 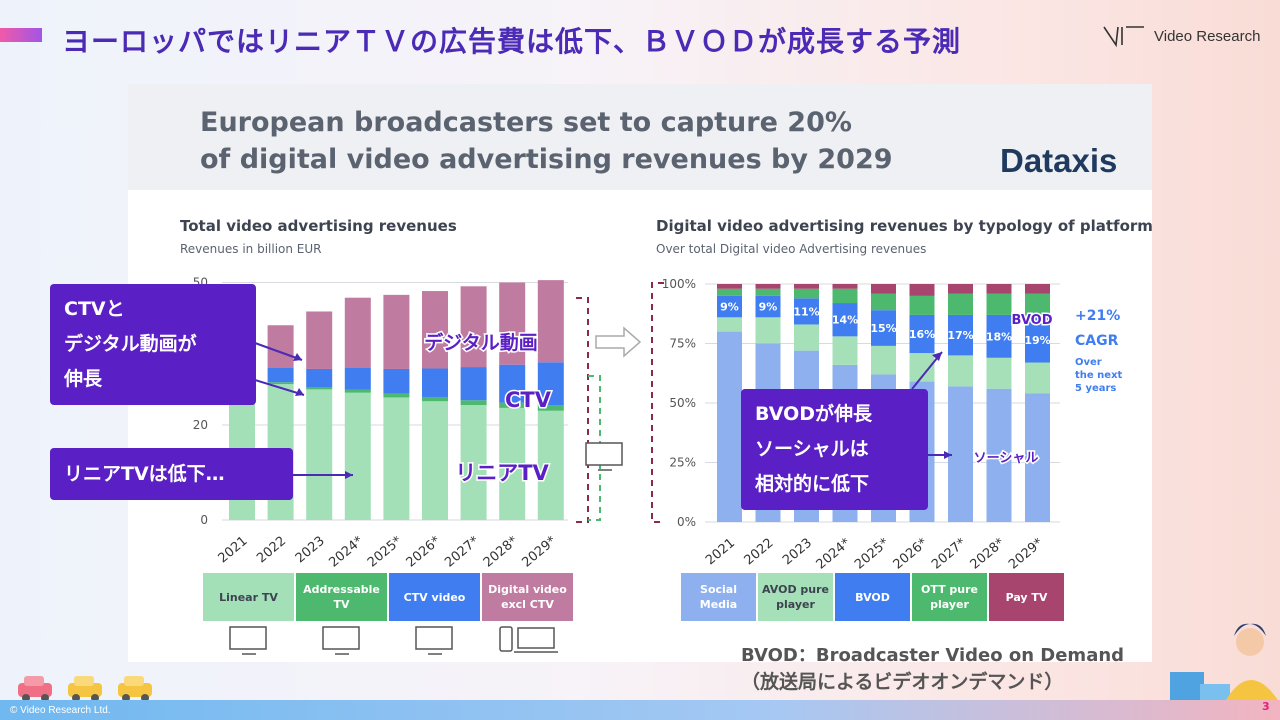 I want to click on arrow-right-icon, so click(x=618, y=342).